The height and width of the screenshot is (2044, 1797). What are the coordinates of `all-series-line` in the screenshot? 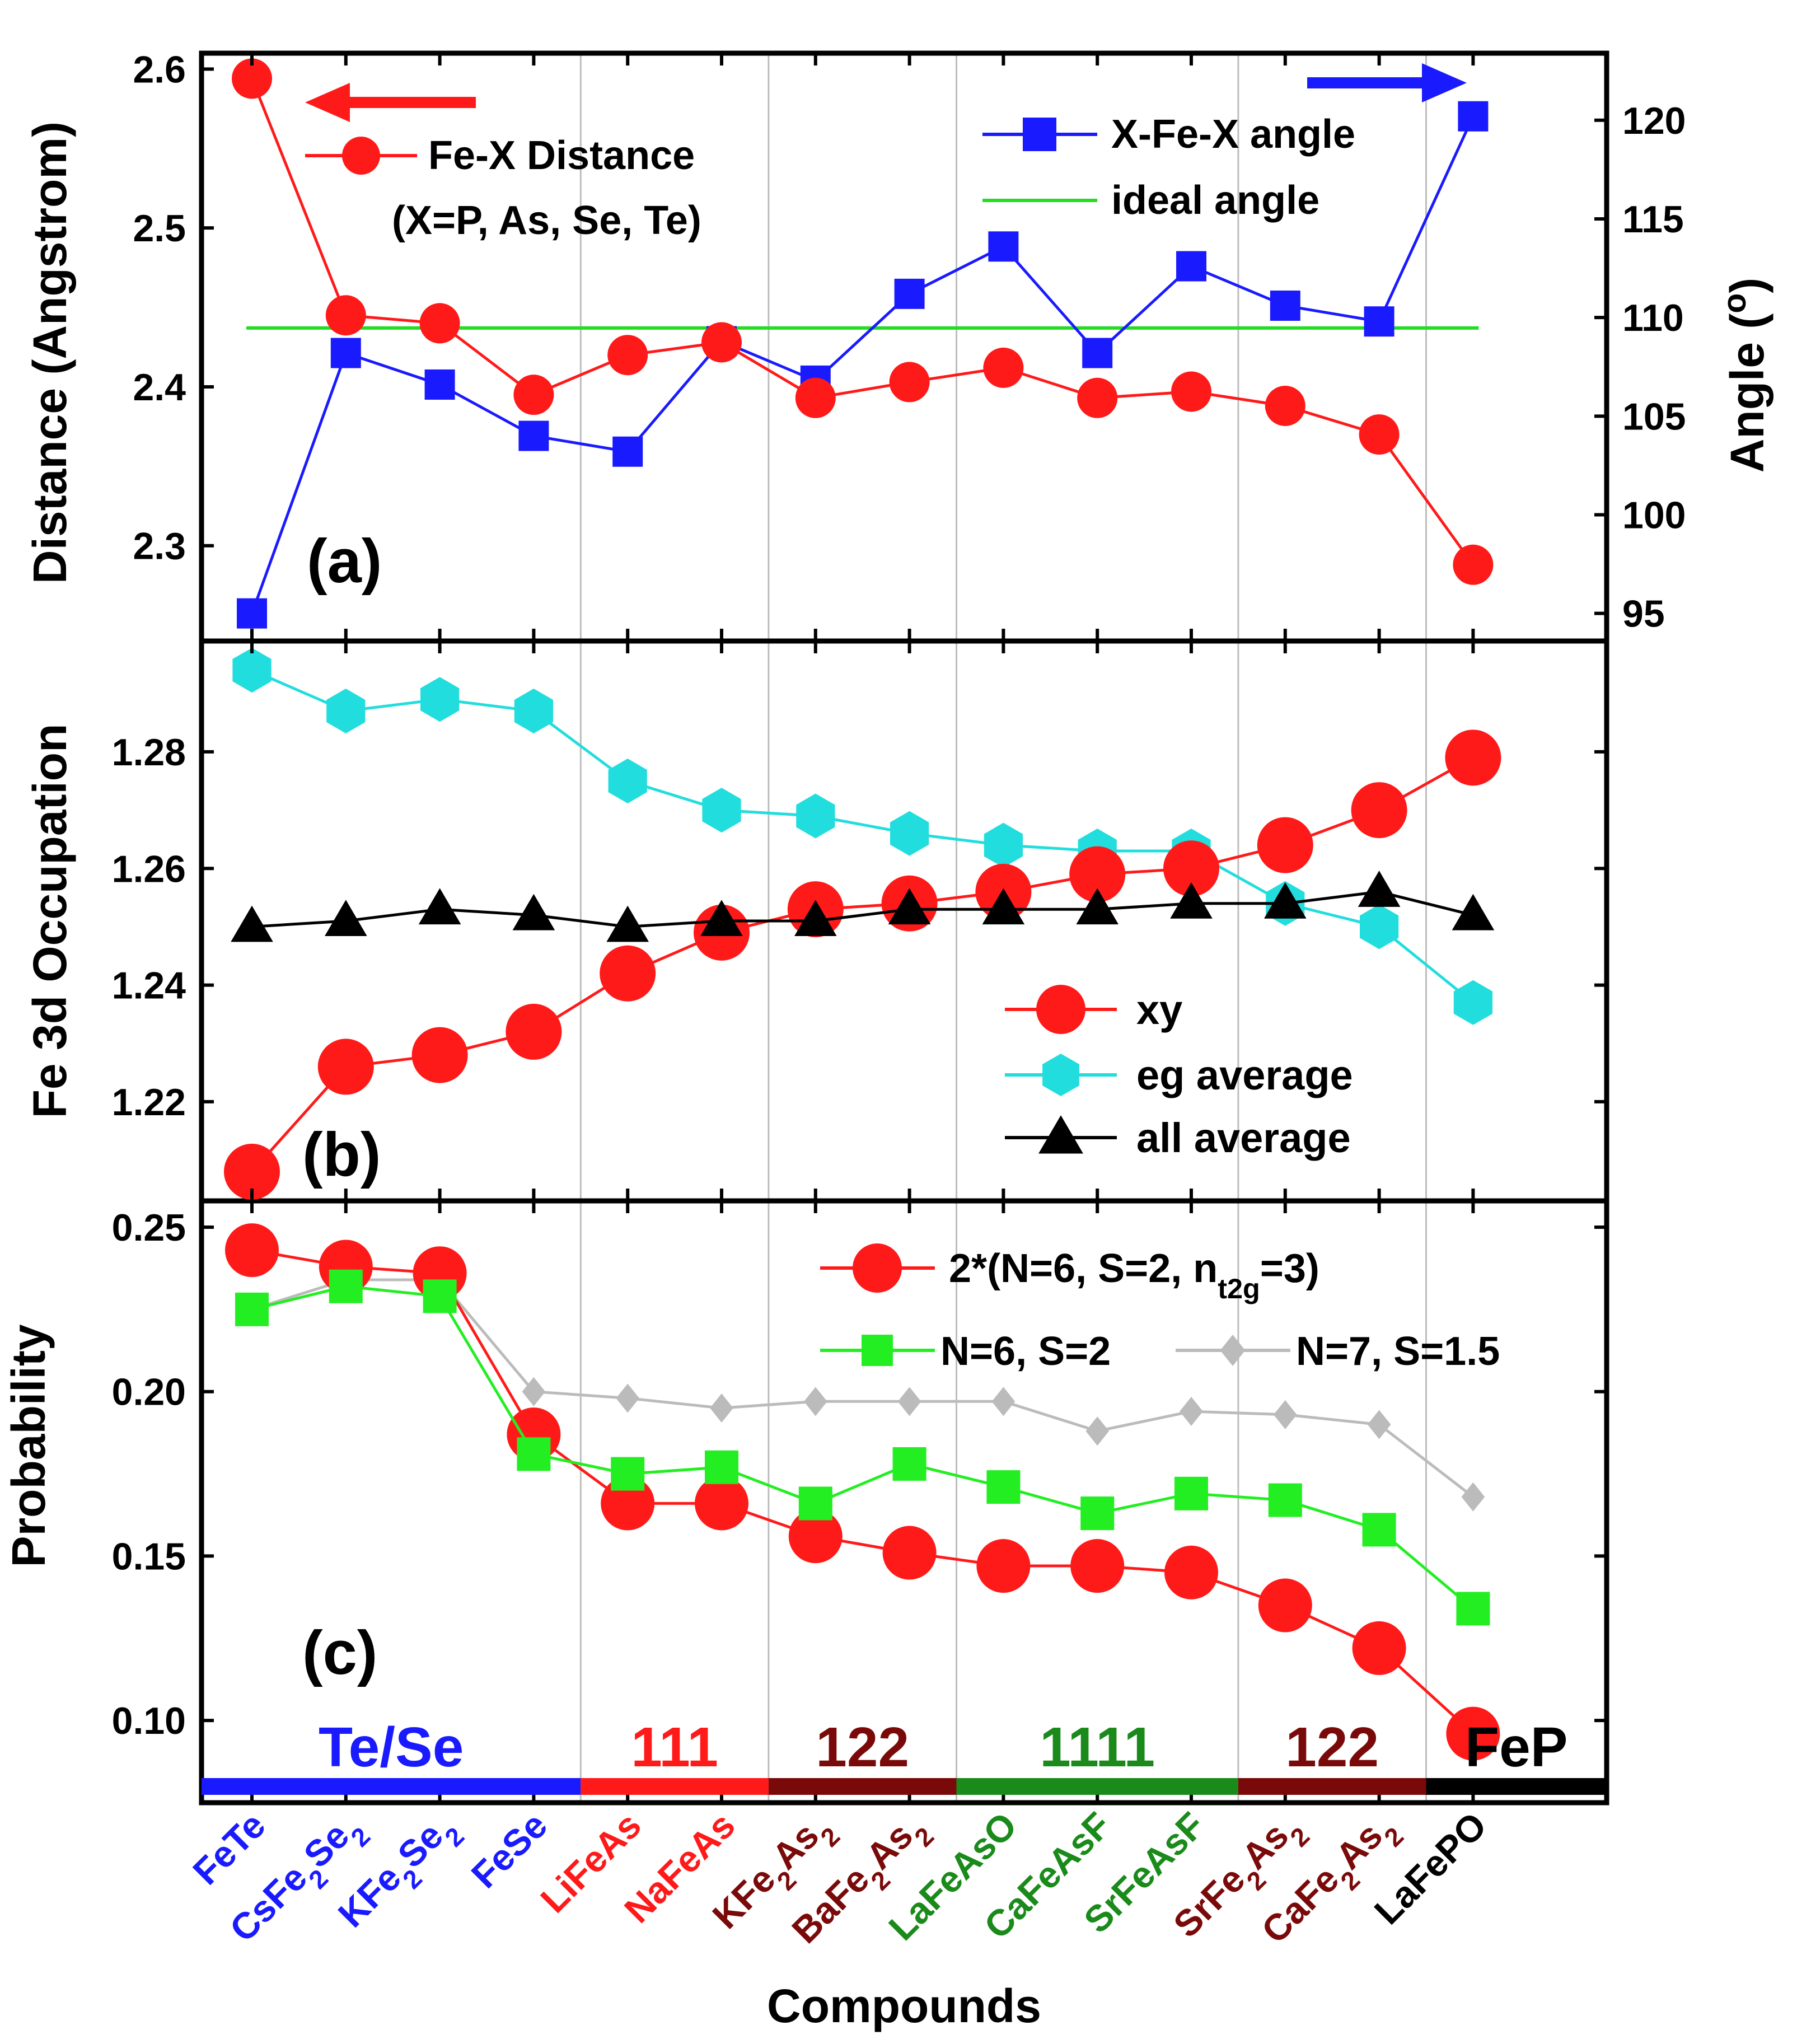 It's located at (863, 909).